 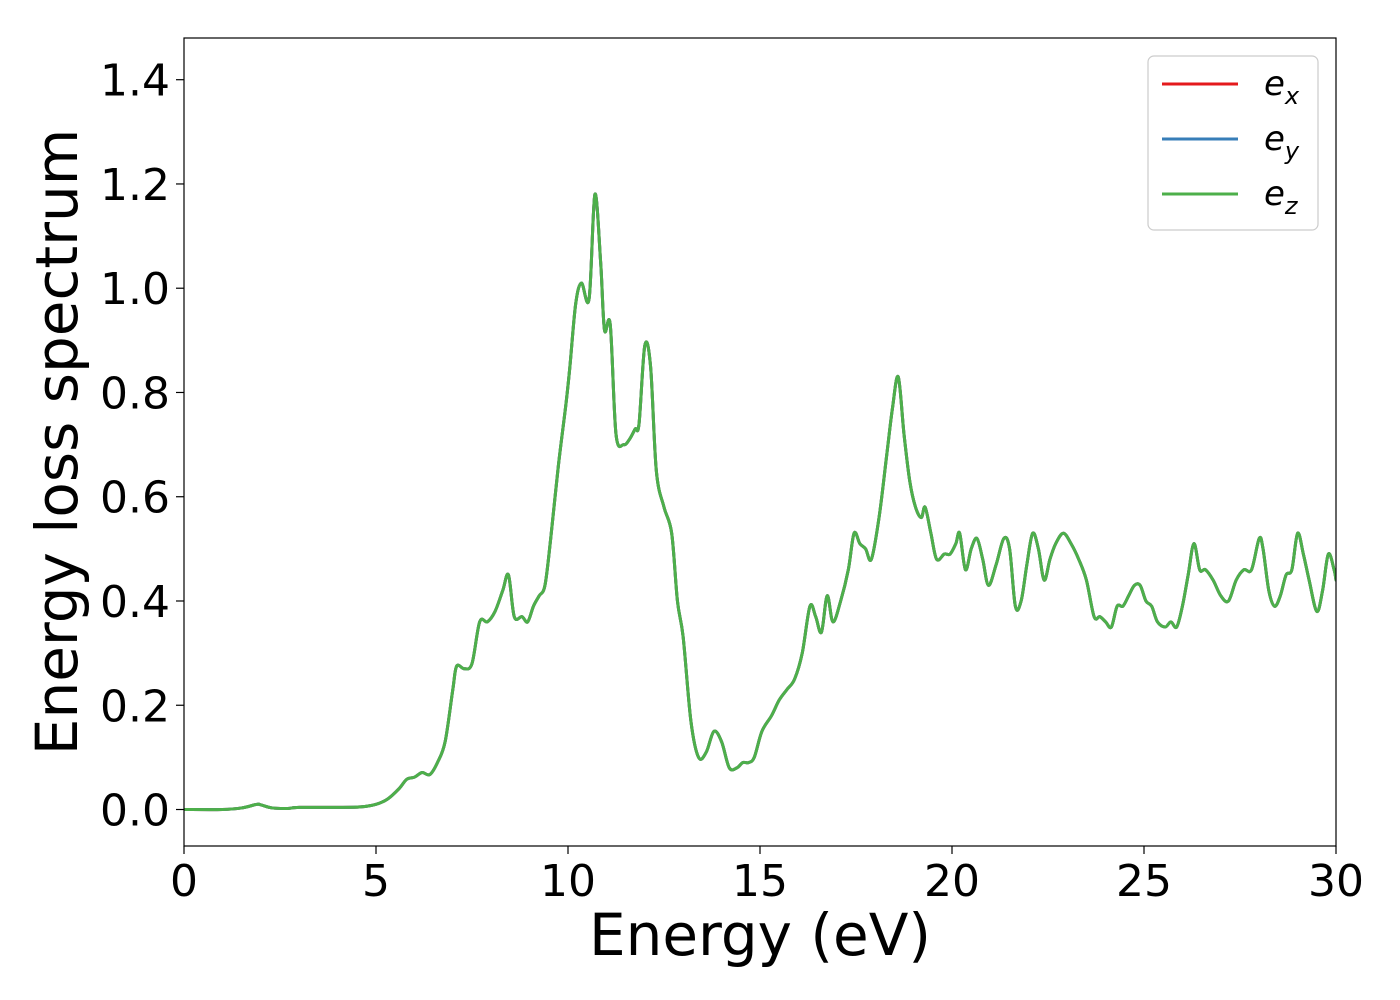 I want to click on y-tick-label: 0.6, so click(x=135, y=498).